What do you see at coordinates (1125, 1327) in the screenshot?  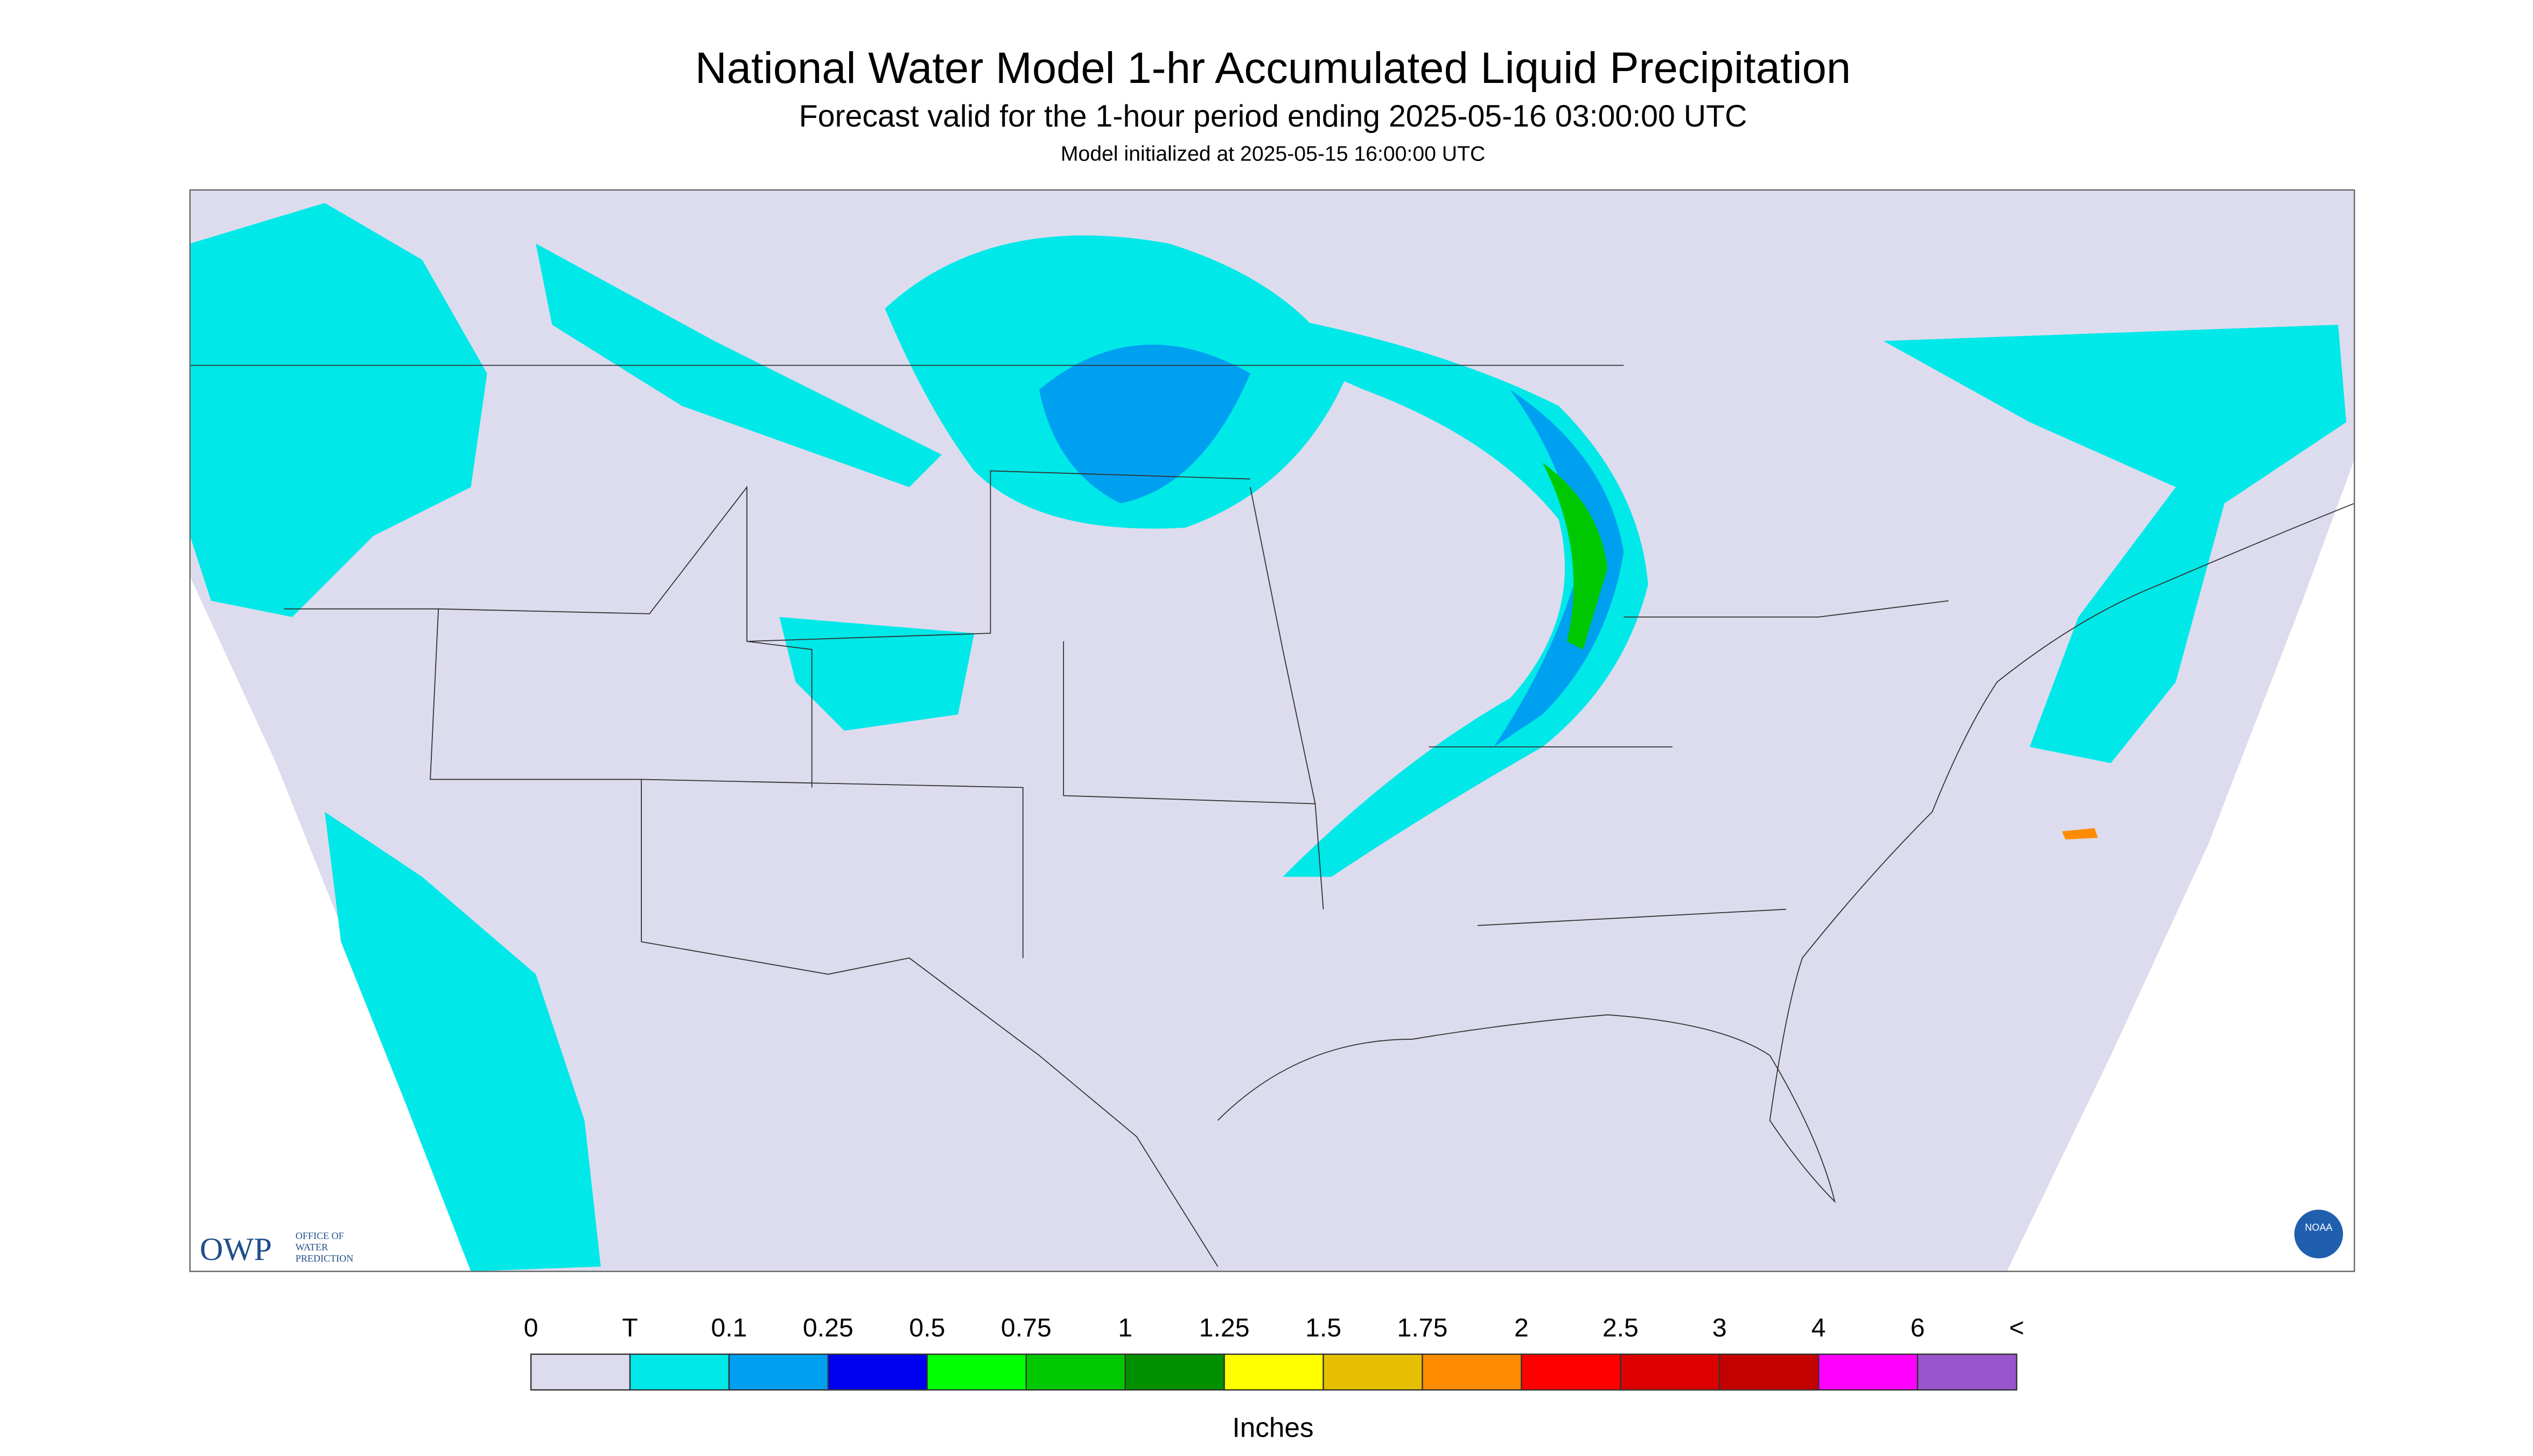 I see `legend-label: 1` at bounding box center [1125, 1327].